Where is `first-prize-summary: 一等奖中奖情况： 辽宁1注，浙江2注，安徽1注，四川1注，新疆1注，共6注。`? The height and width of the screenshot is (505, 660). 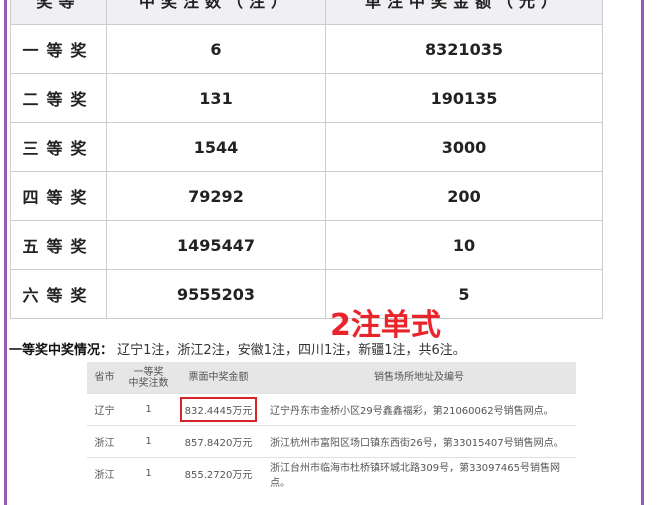 first-prize-summary: 一等奖中奖情况： 辽宁1注，浙江2注，安徽1注，四川1注，新疆1注，共6注。 is located at coordinates (237, 348).